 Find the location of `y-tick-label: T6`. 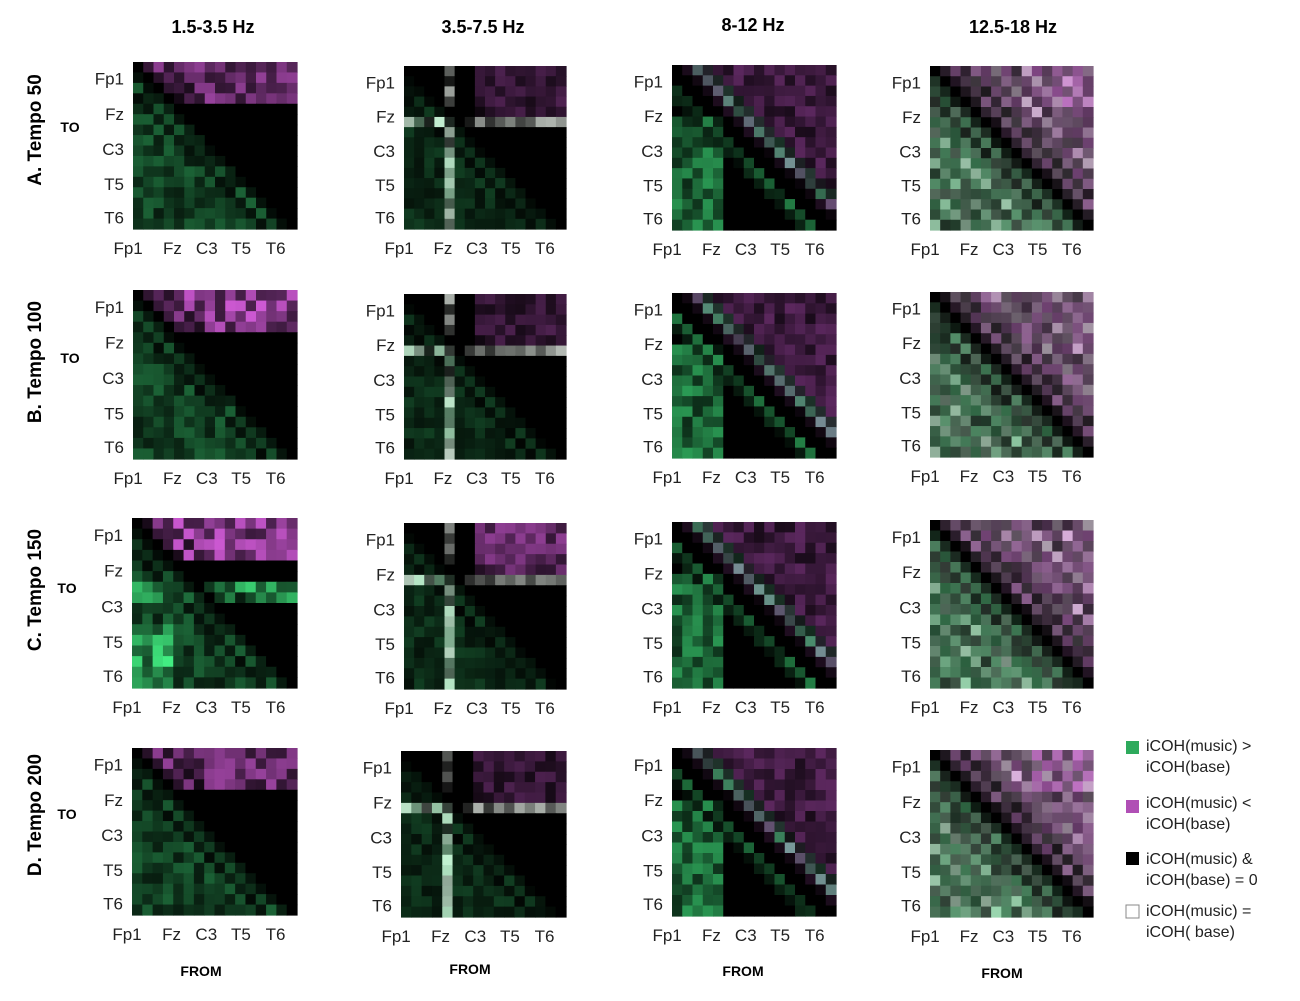

y-tick-label: T6 is located at coordinates (911, 676).